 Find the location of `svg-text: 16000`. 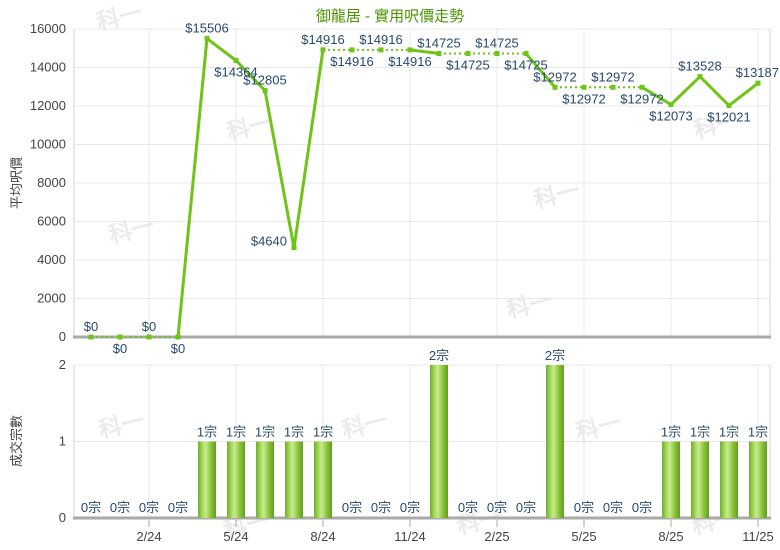

svg-text: 16000 is located at coordinates (48, 28).